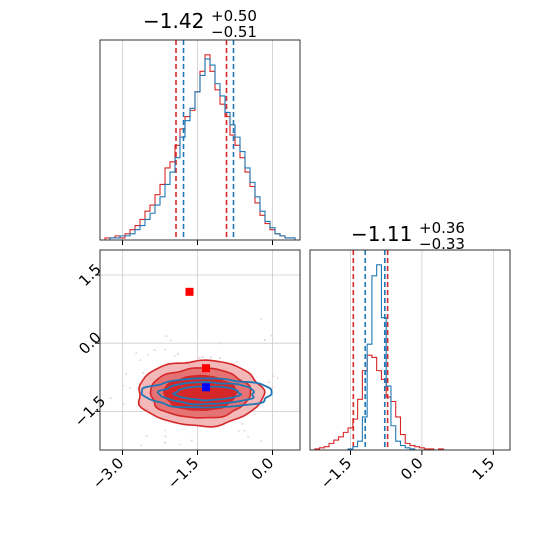  What do you see at coordinates (183, 473) in the screenshot?
I see `bl-xtick-label-1: −1.5` at bounding box center [183, 473].